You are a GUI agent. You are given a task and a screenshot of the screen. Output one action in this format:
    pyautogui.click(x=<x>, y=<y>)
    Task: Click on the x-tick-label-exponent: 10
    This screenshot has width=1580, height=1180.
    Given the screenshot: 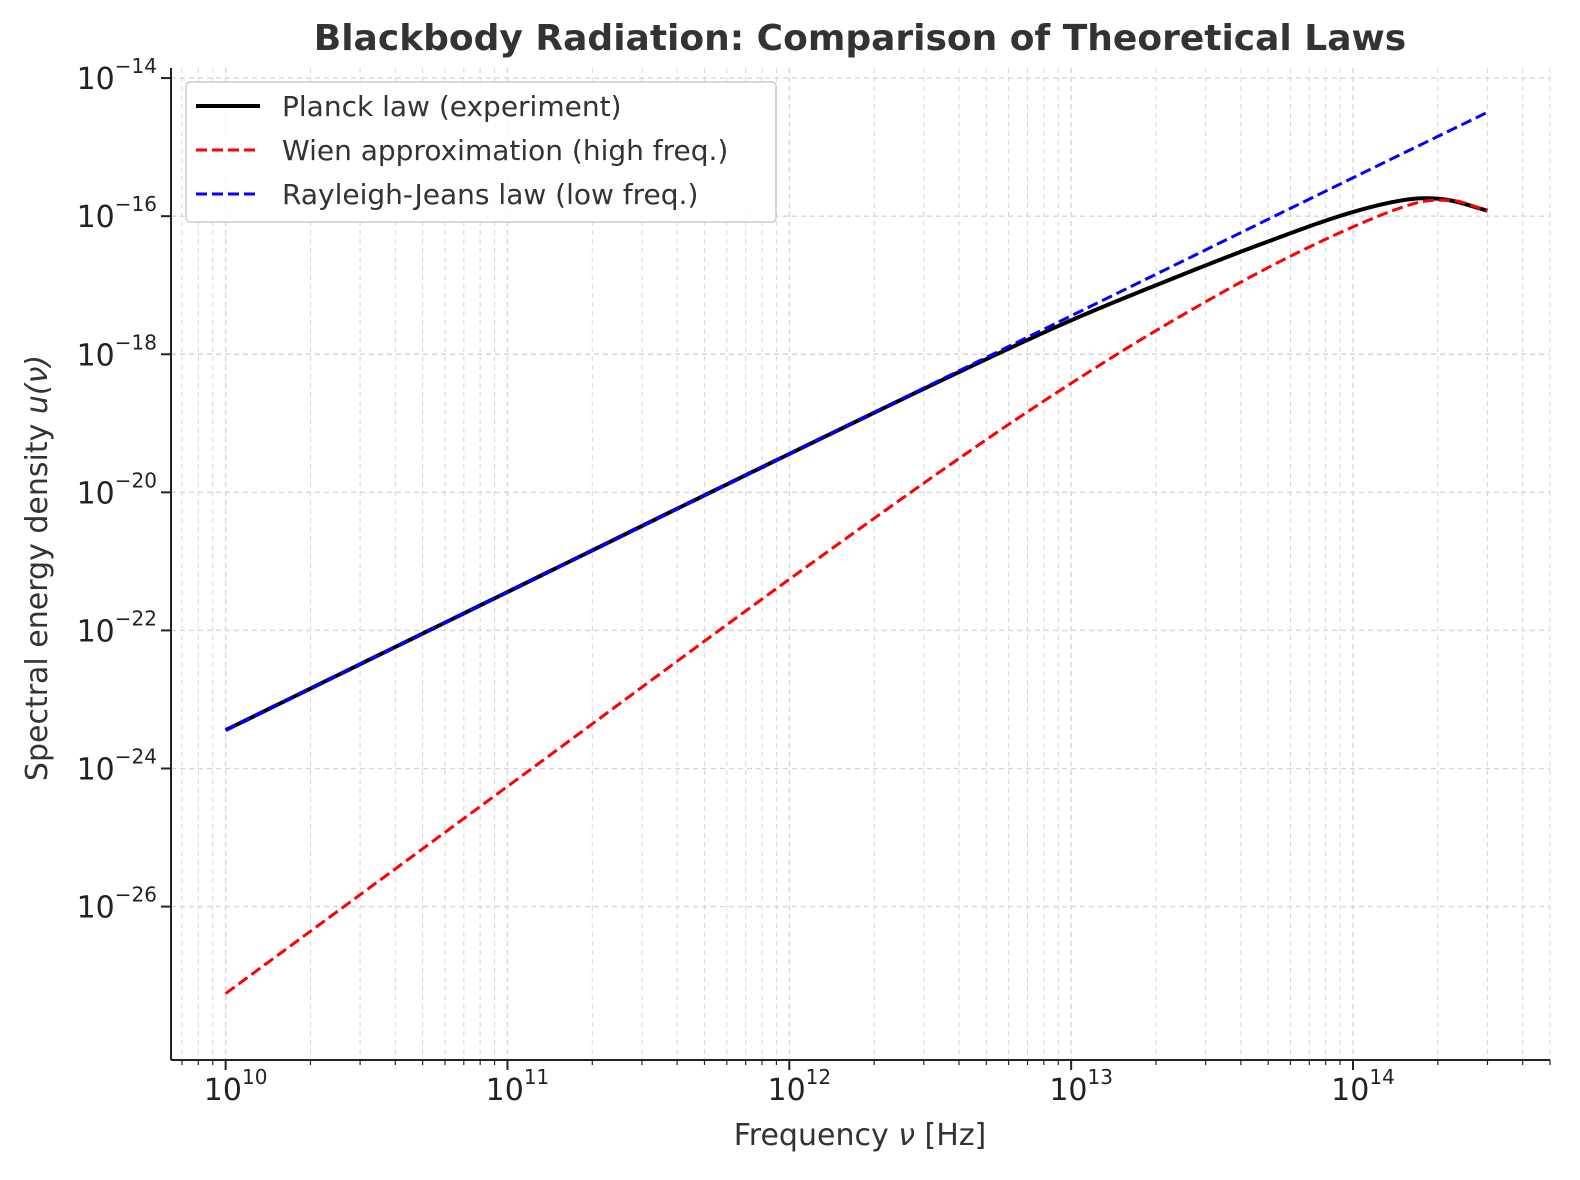 What is the action you would take?
    pyautogui.click(x=254, y=1077)
    